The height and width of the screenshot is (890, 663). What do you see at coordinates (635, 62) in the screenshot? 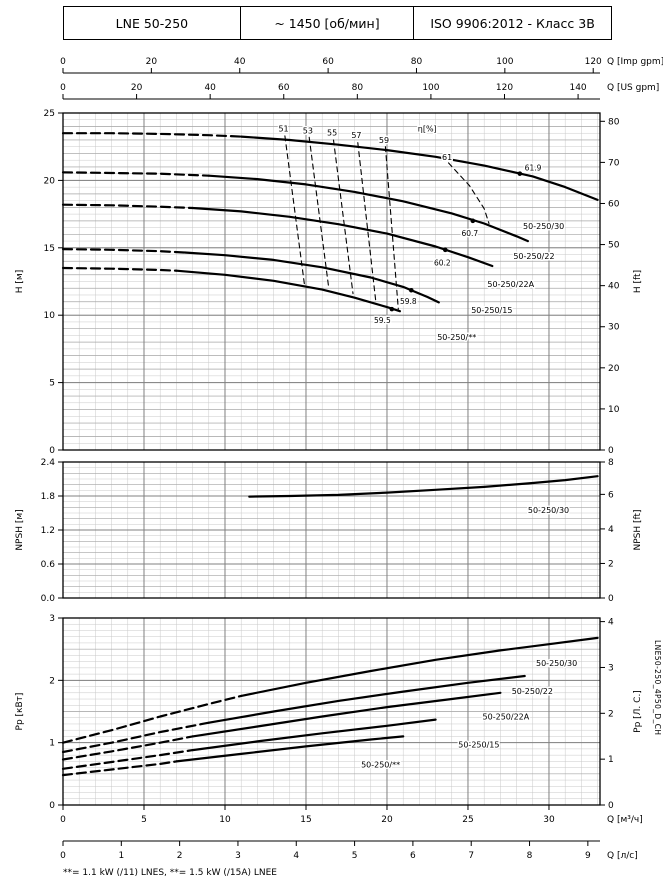
I see `axis-unit-label: Q [Imp gpm]` at bounding box center [635, 62].